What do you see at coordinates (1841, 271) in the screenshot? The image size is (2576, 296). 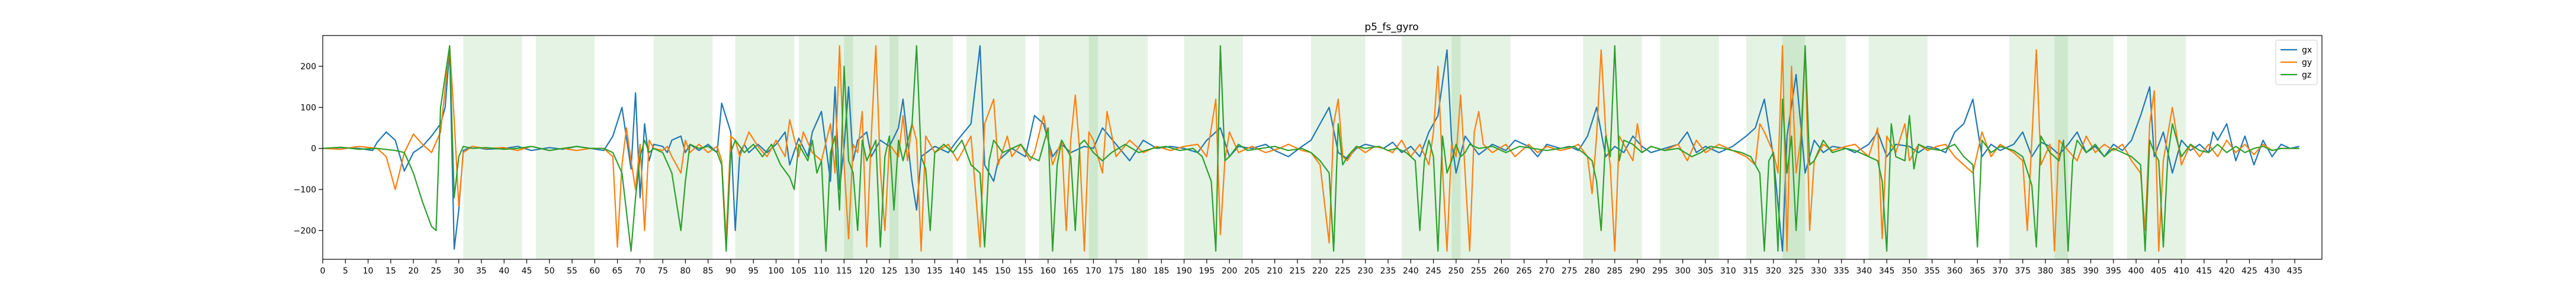 I see `x-tick-label: 335` at bounding box center [1841, 271].